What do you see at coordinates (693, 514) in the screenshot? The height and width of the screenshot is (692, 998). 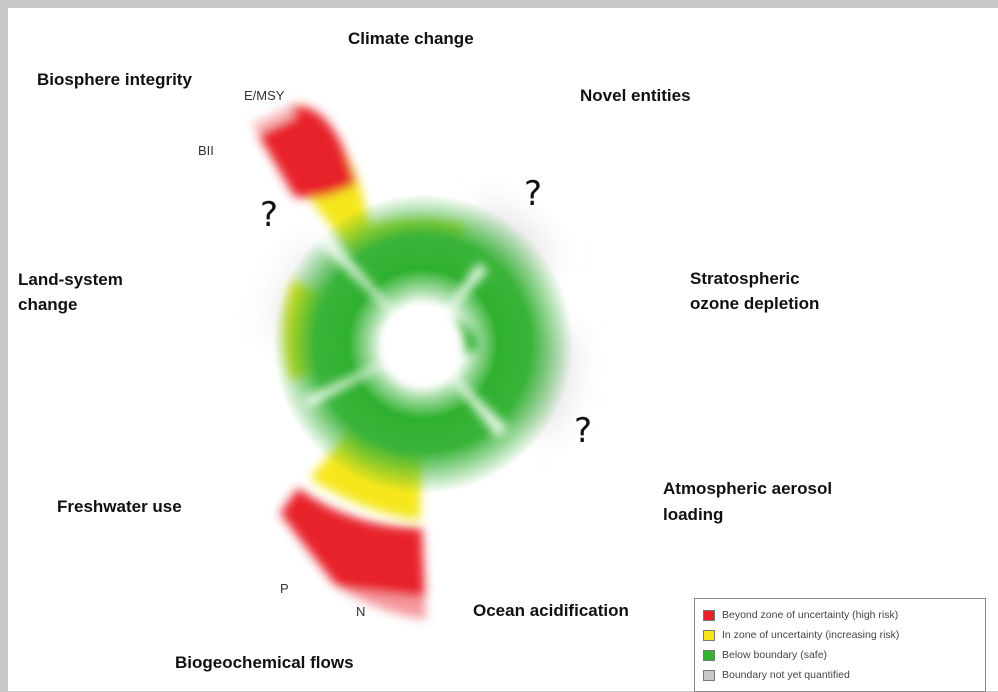 I see `label-aerosol-line2: loading` at bounding box center [693, 514].